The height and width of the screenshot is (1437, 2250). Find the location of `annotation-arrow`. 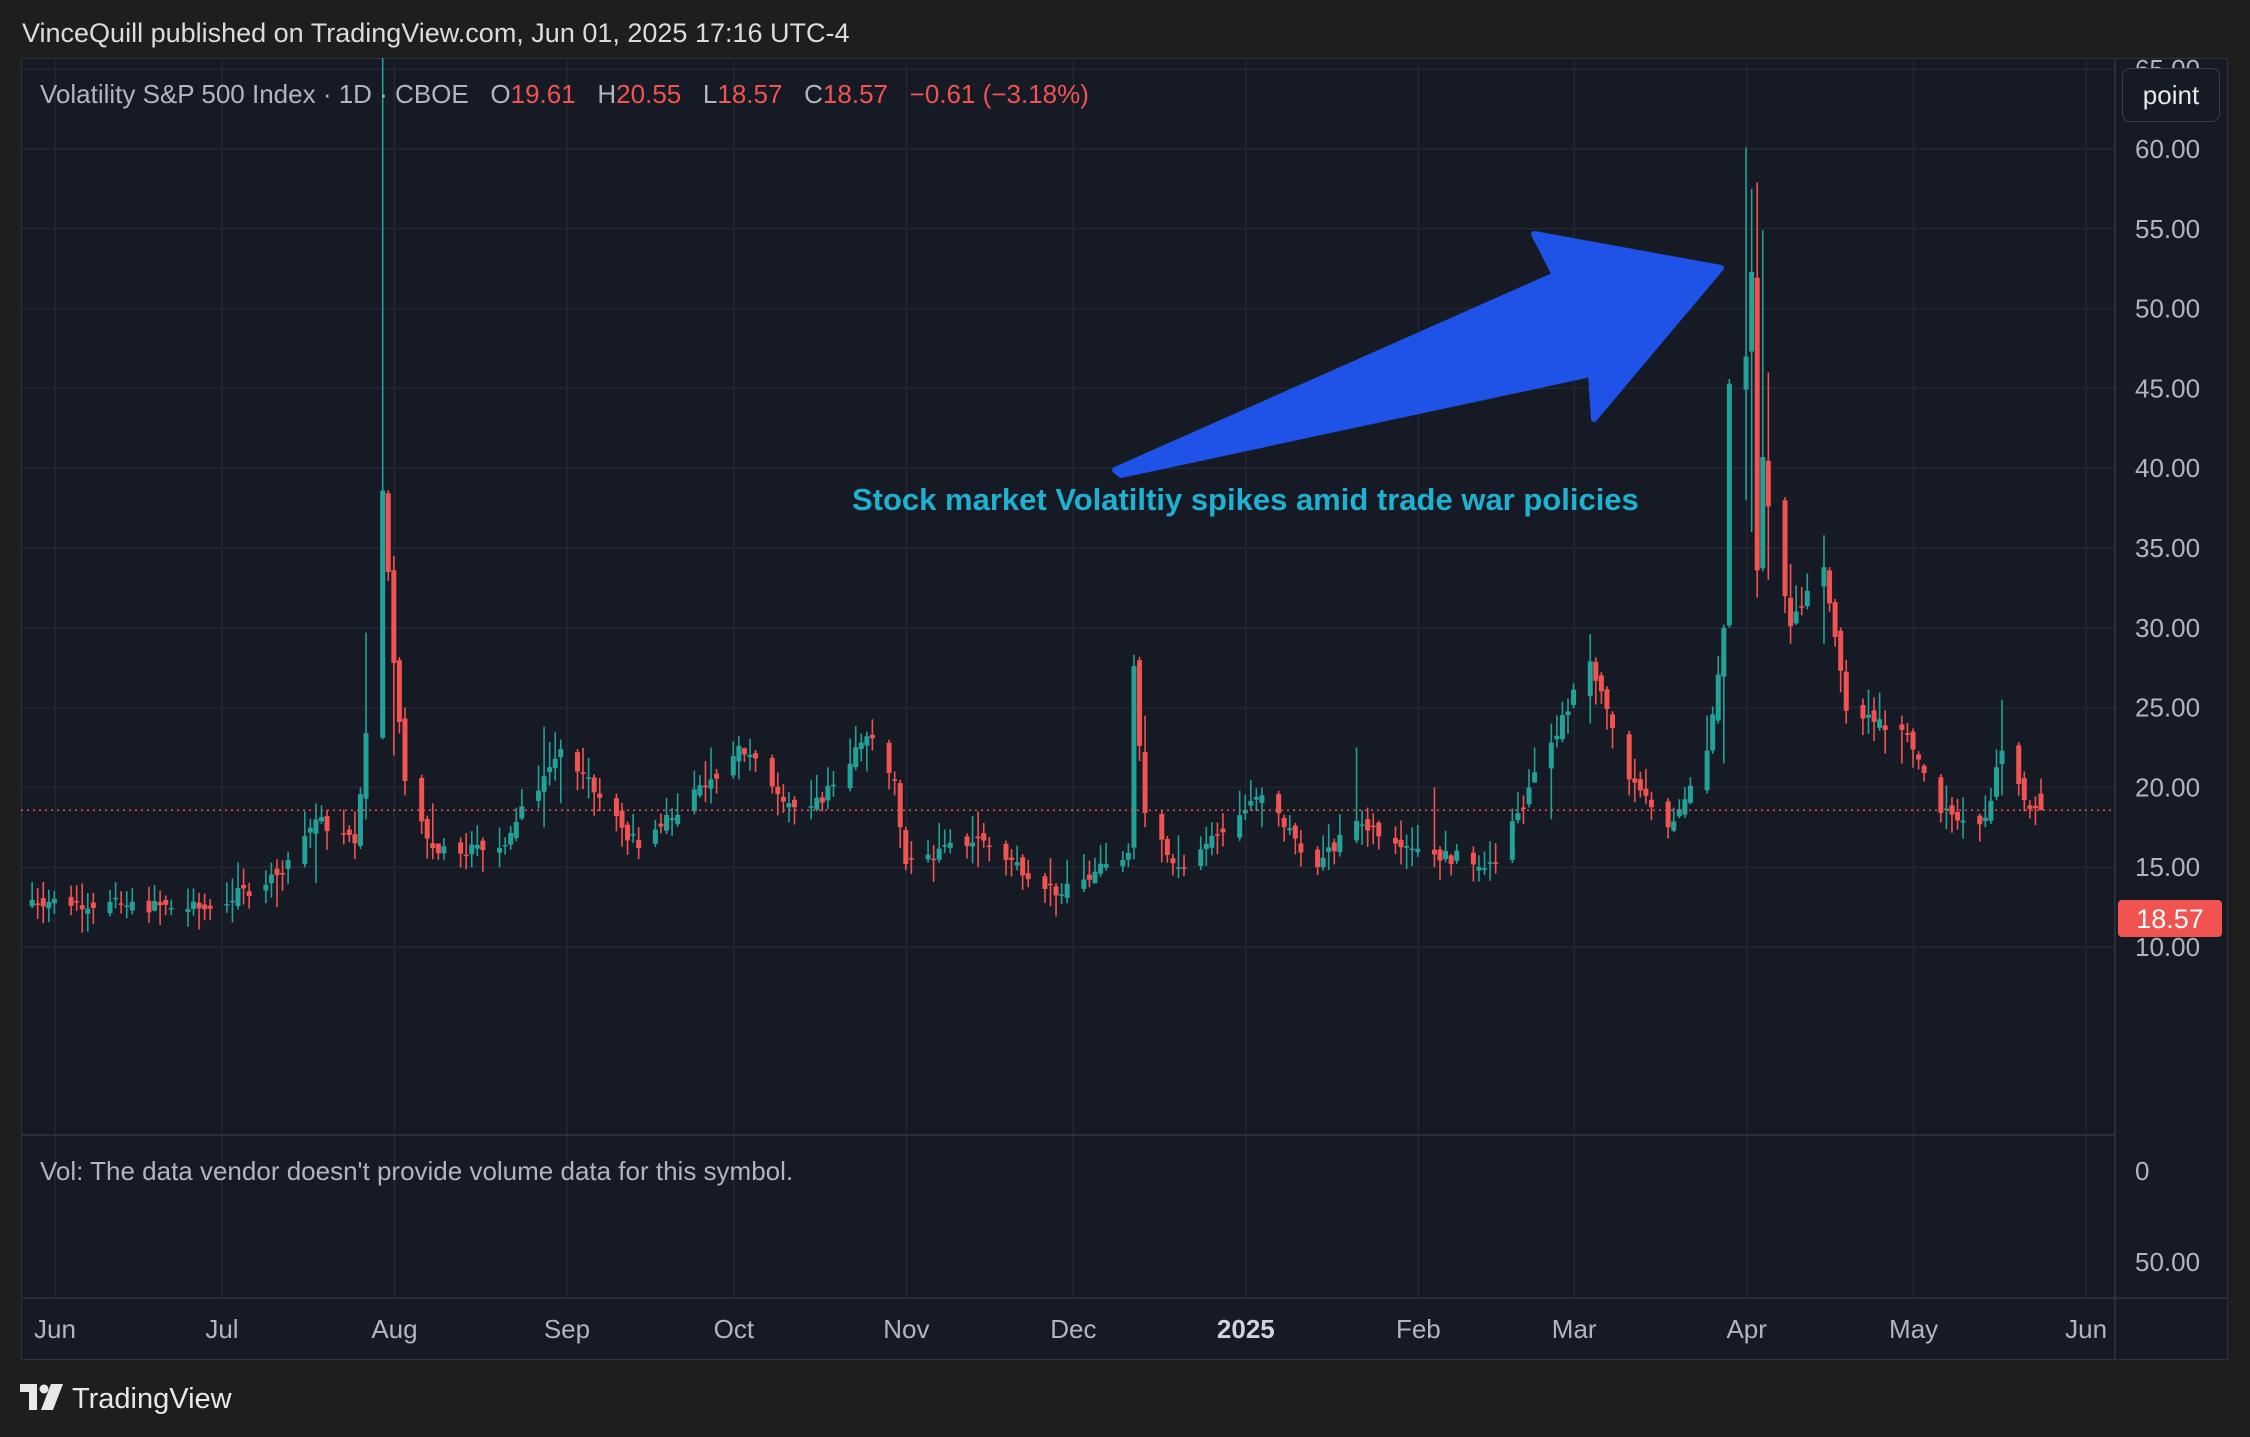

annotation-arrow is located at coordinates (1418, 354).